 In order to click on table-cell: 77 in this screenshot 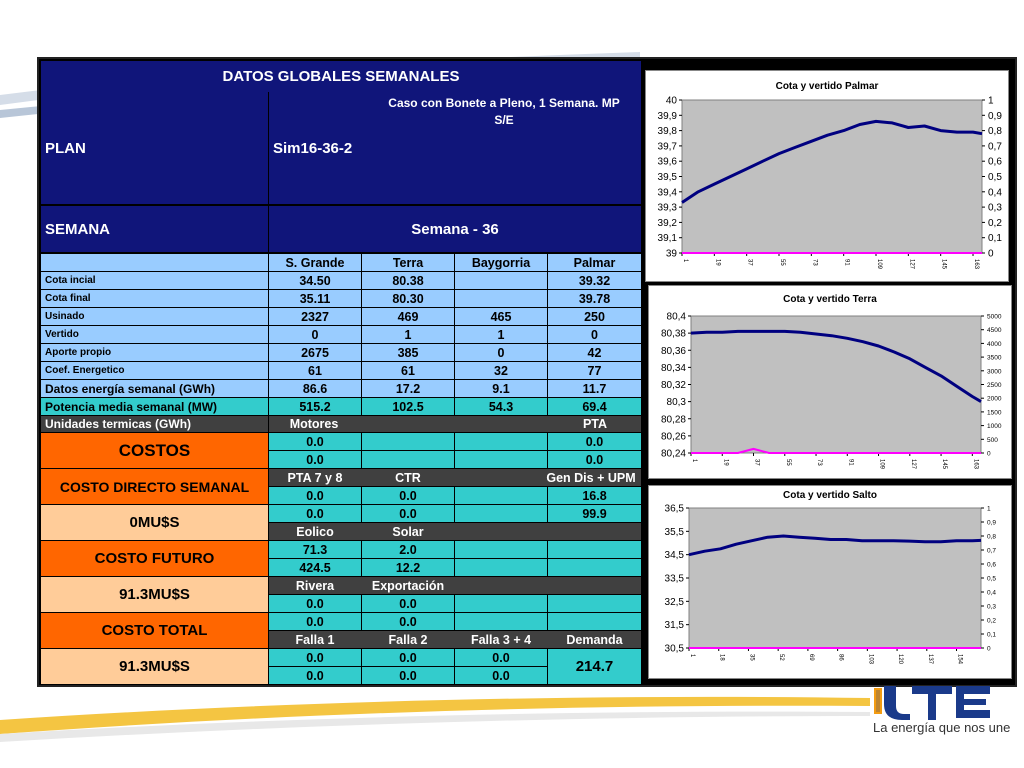, I will do `click(594, 370)`.